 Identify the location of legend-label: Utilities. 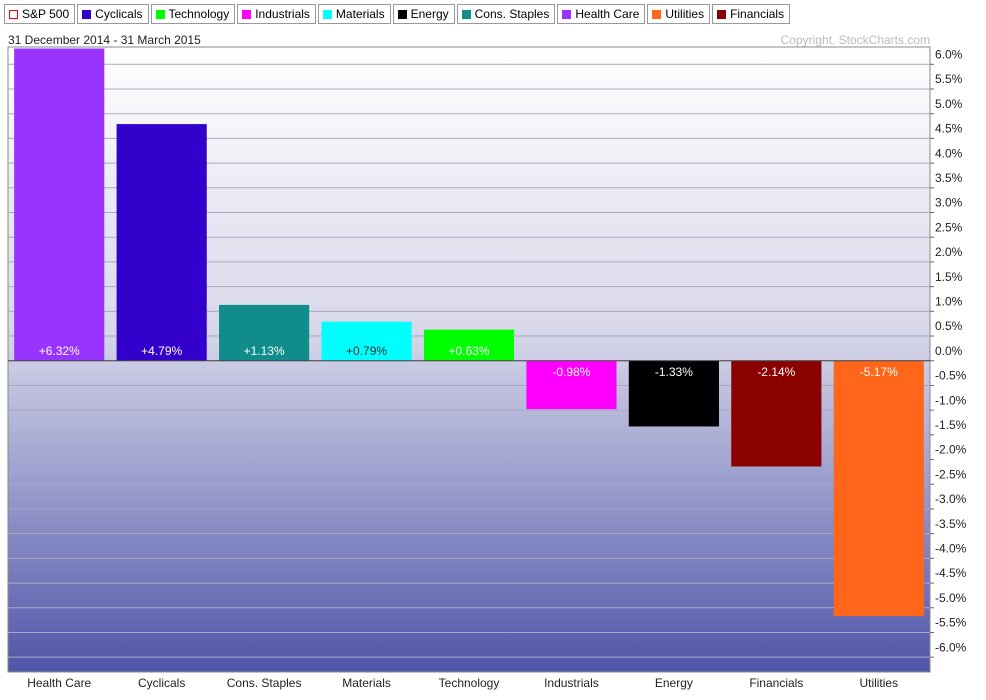
(685, 14).